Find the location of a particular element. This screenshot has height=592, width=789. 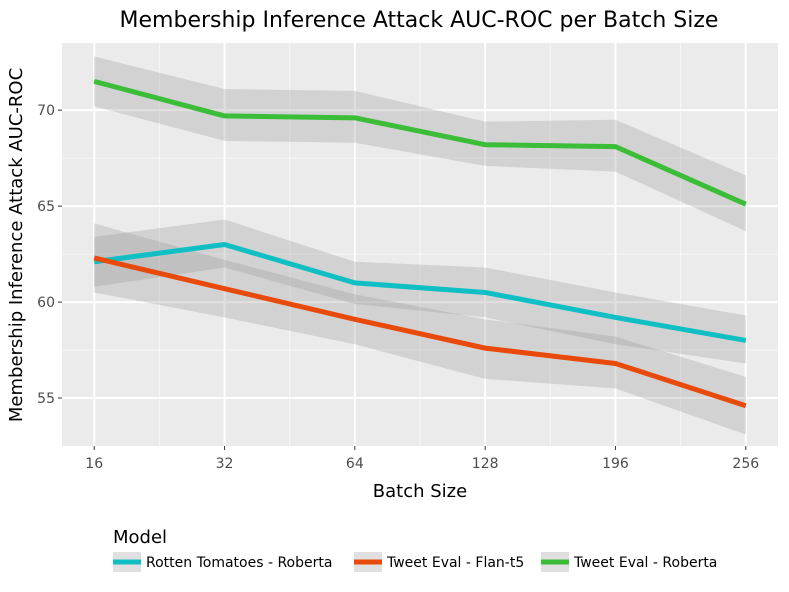

x-tick-label: 32 is located at coordinates (225, 464).